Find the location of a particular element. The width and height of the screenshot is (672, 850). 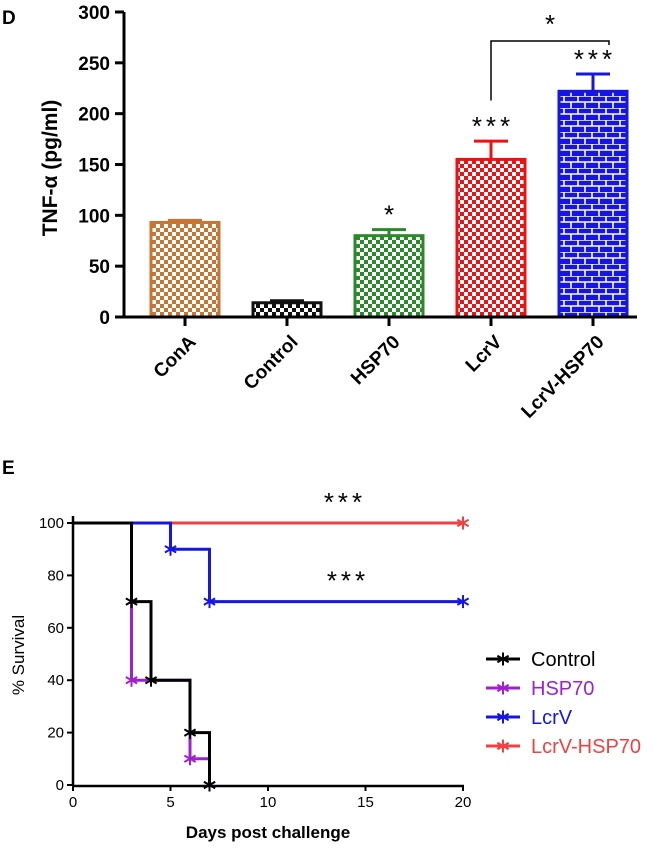

x-tick-label-e: 15 is located at coordinates (365, 802).